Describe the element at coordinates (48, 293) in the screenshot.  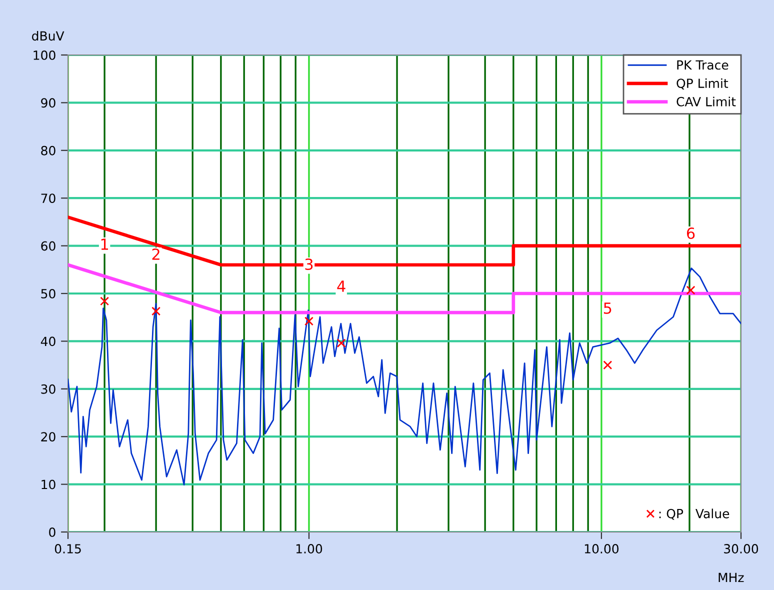
I see `y-tick-label: 50` at that location.